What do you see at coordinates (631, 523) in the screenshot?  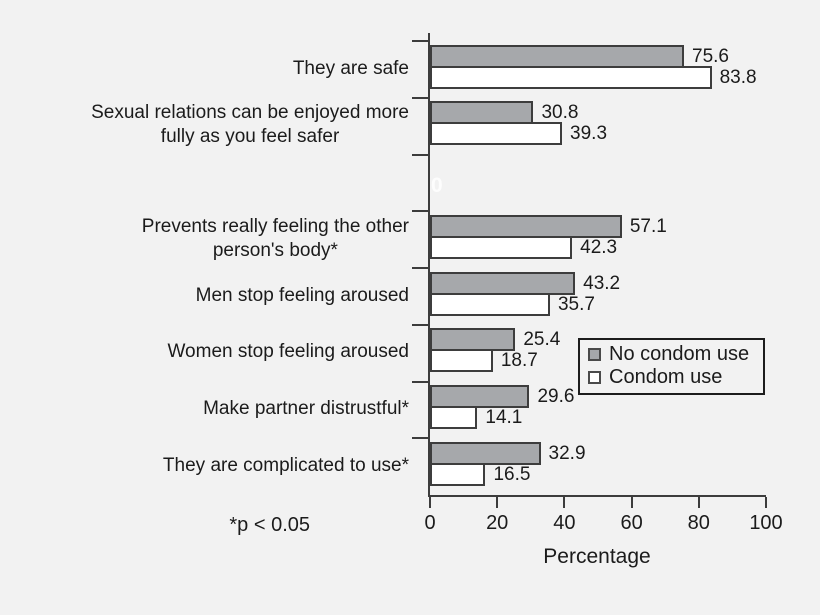 I see `x-tick-label: 60` at bounding box center [631, 523].